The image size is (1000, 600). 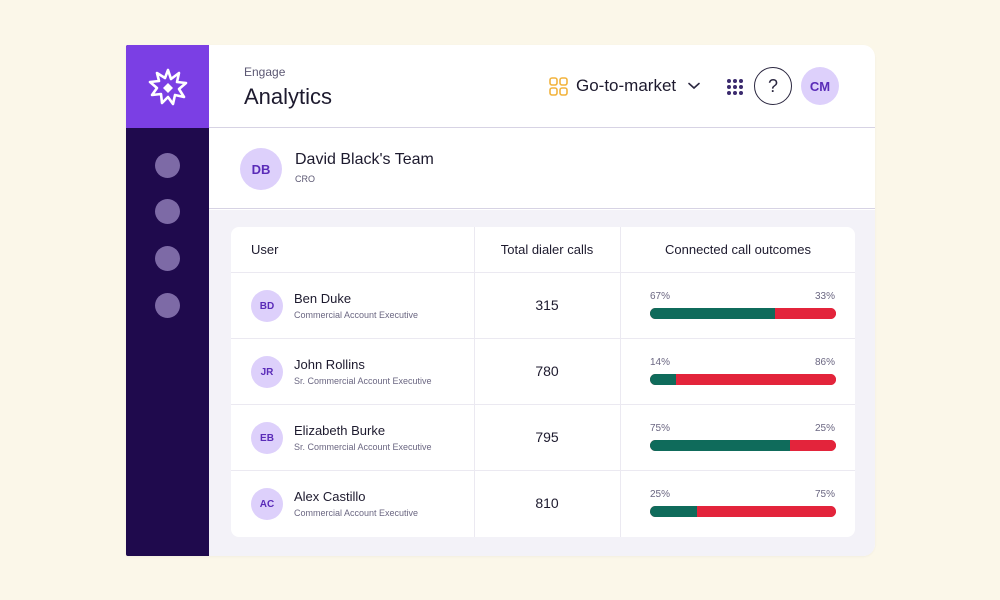 I want to click on team-role: CRO, so click(x=305, y=179).